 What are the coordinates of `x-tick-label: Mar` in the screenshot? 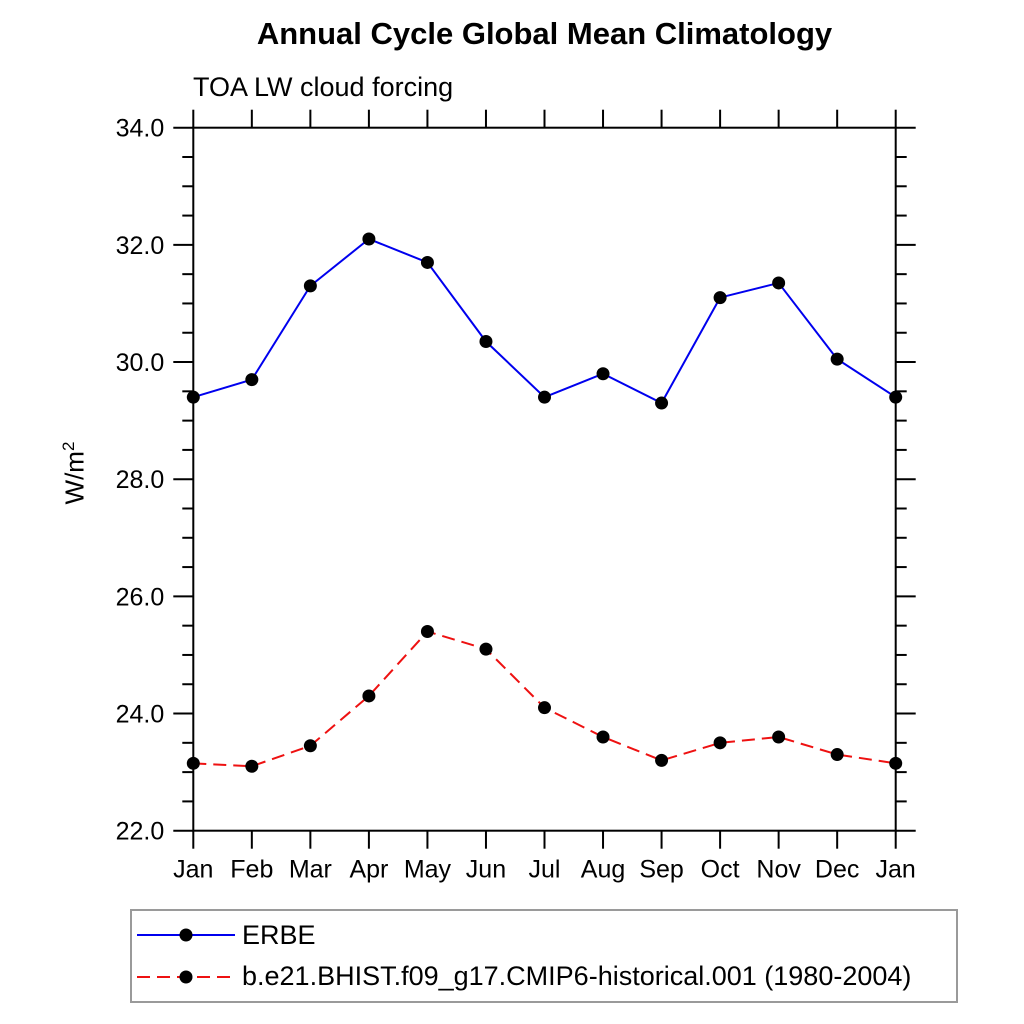 It's located at (310, 870).